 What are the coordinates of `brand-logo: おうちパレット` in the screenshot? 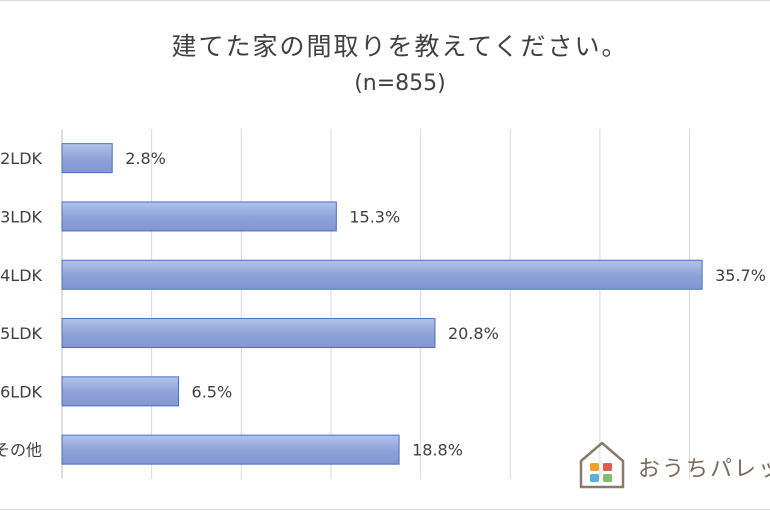 It's located at (673, 465).